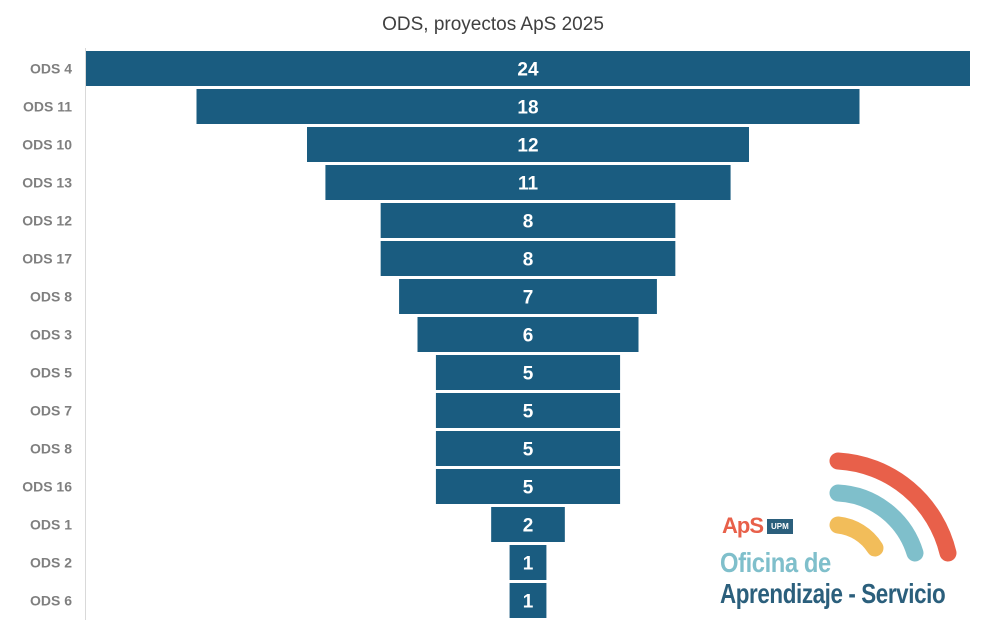 The width and height of the screenshot is (986, 634). Describe the element at coordinates (47, 183) in the screenshot. I see `category-label: ODS 13` at that location.